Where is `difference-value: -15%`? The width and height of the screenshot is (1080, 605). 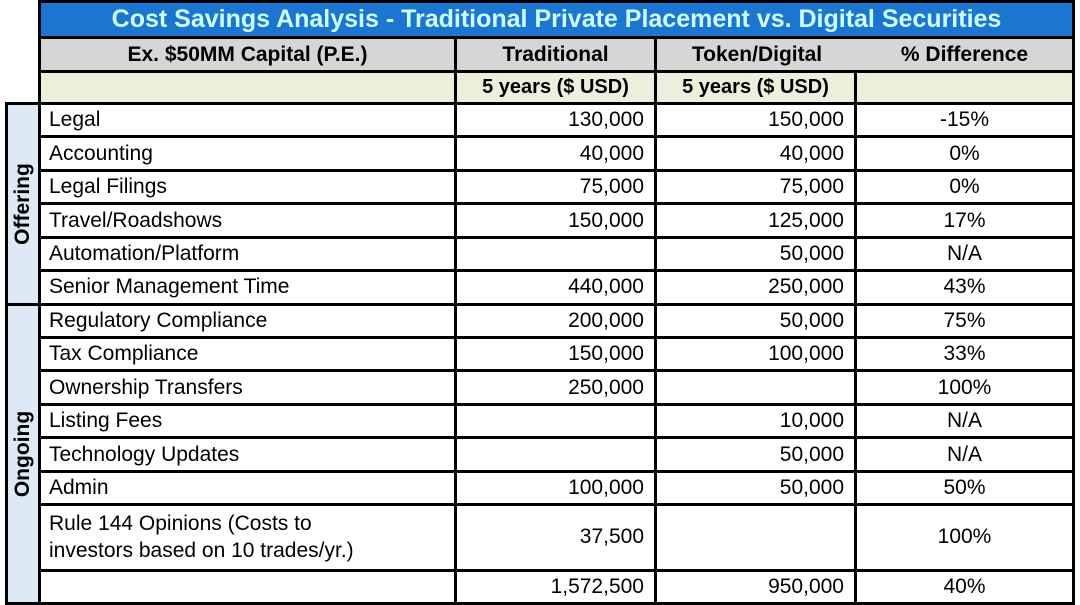
difference-value: -15% is located at coordinates (964, 120).